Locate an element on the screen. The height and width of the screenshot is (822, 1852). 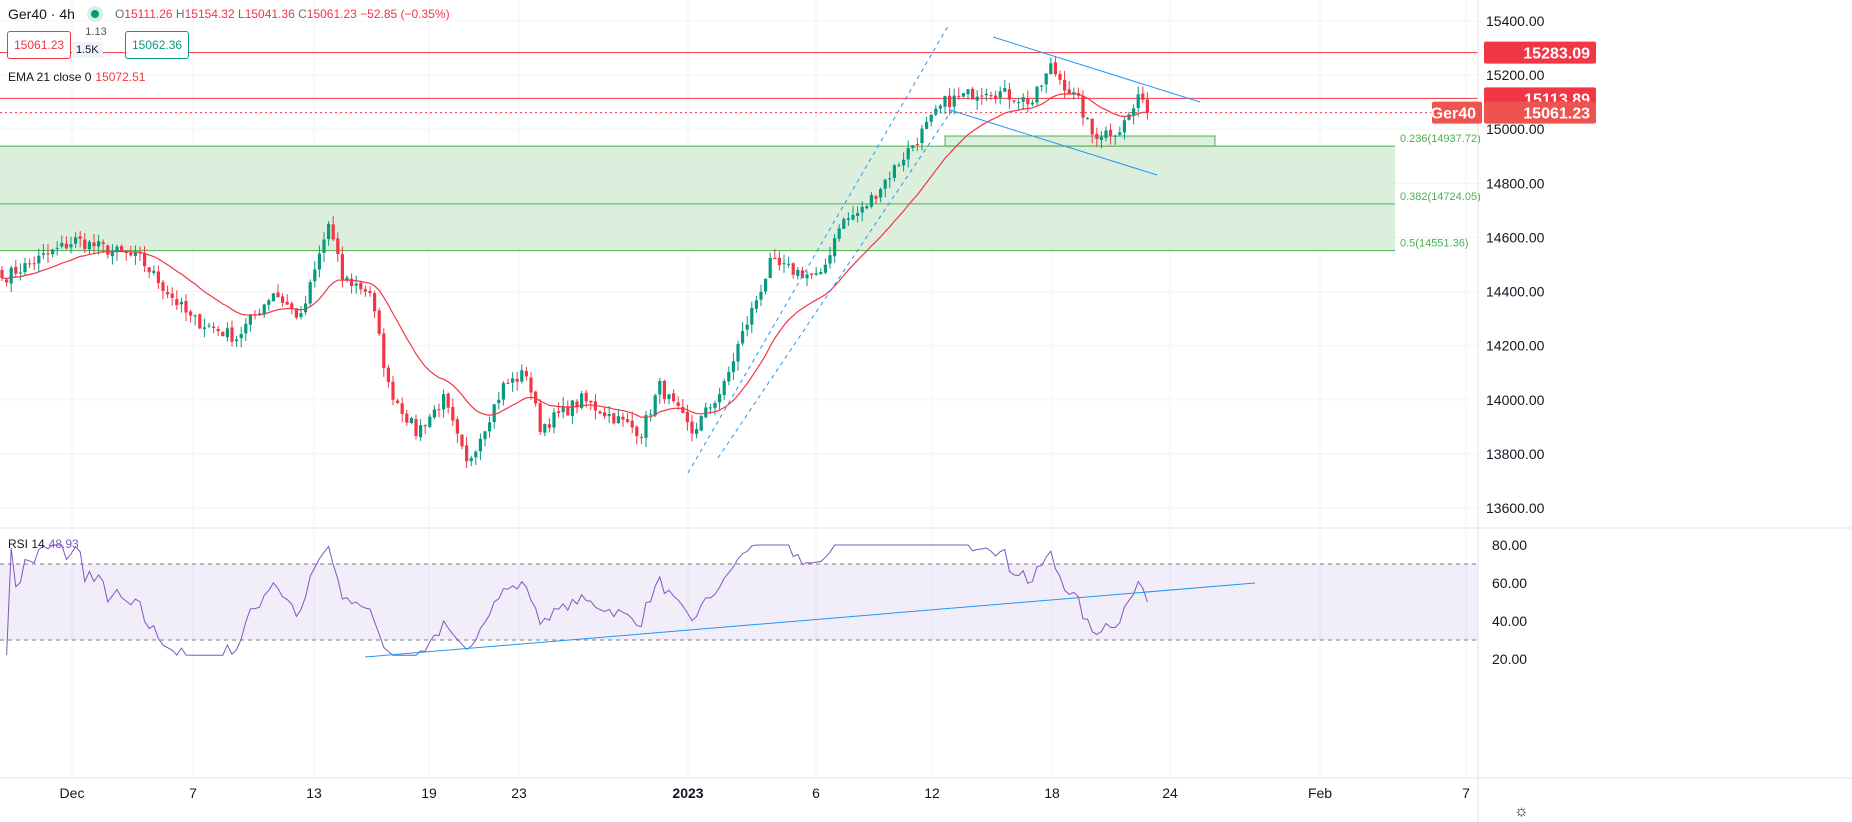
volume-value: 1.5K is located at coordinates (87, 50).